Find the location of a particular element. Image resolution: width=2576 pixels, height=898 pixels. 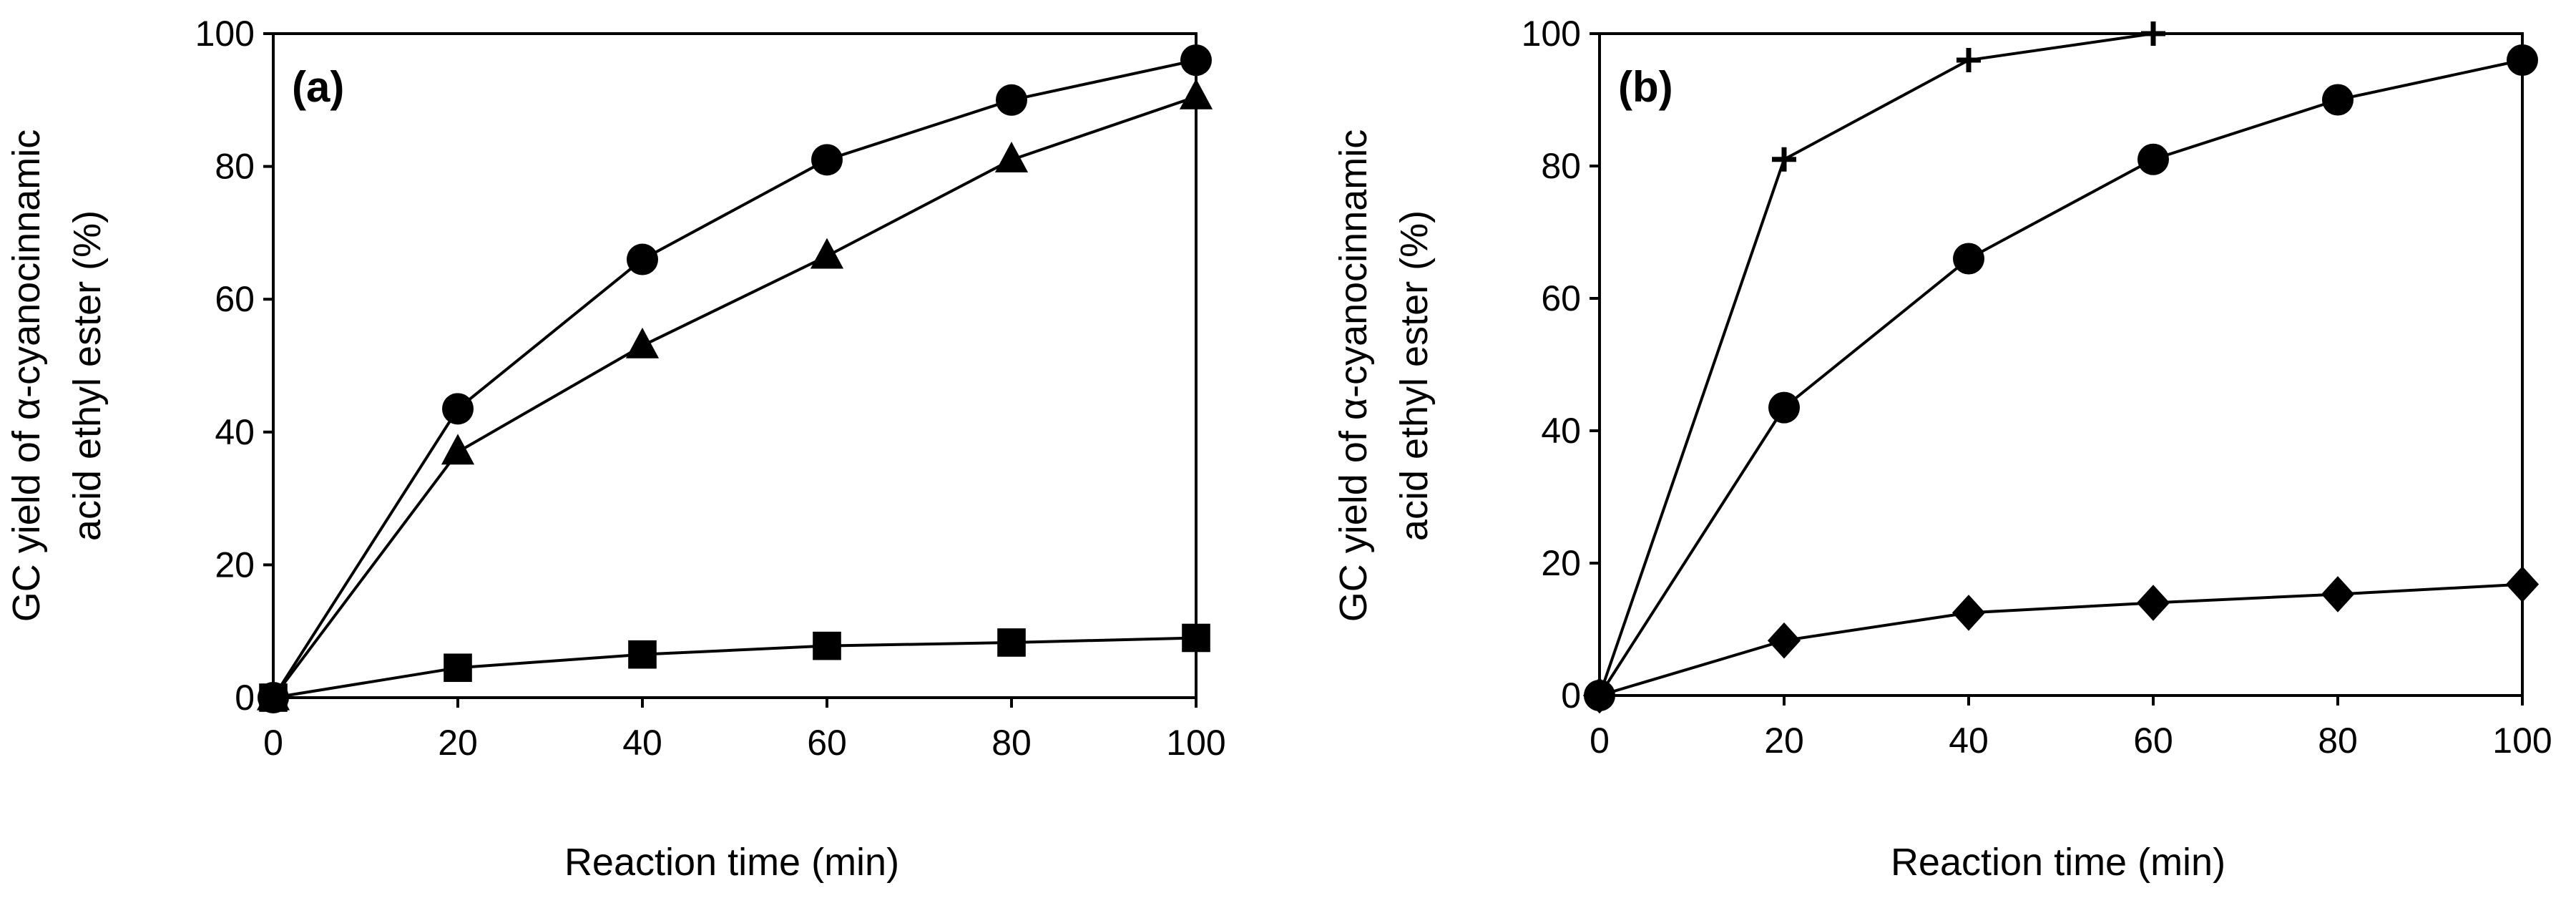

panel-label: (b) is located at coordinates (1645, 87).